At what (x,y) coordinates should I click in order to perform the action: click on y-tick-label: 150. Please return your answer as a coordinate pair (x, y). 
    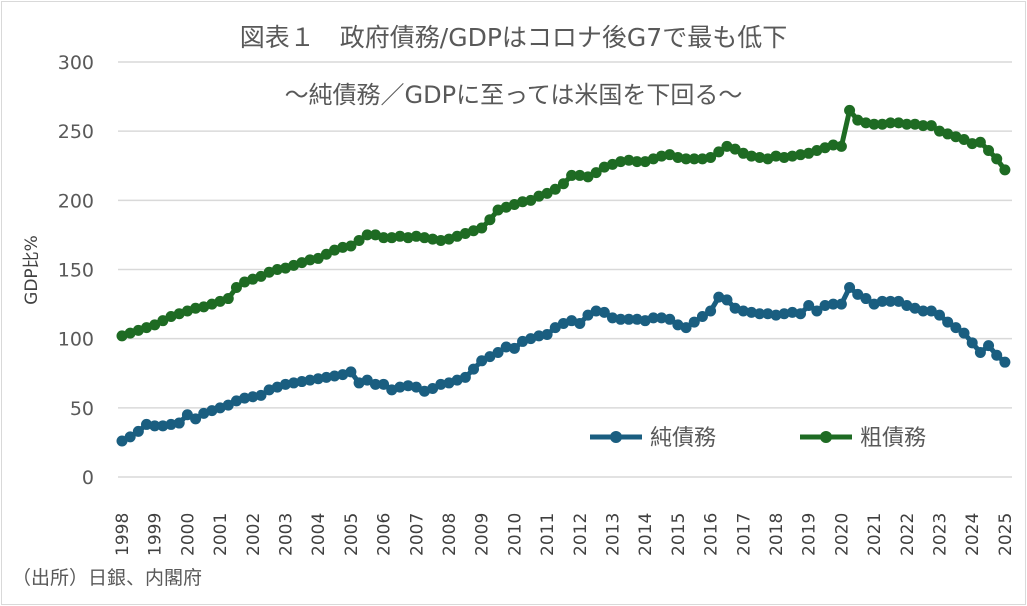
    Looking at the image, I should click on (76, 271).